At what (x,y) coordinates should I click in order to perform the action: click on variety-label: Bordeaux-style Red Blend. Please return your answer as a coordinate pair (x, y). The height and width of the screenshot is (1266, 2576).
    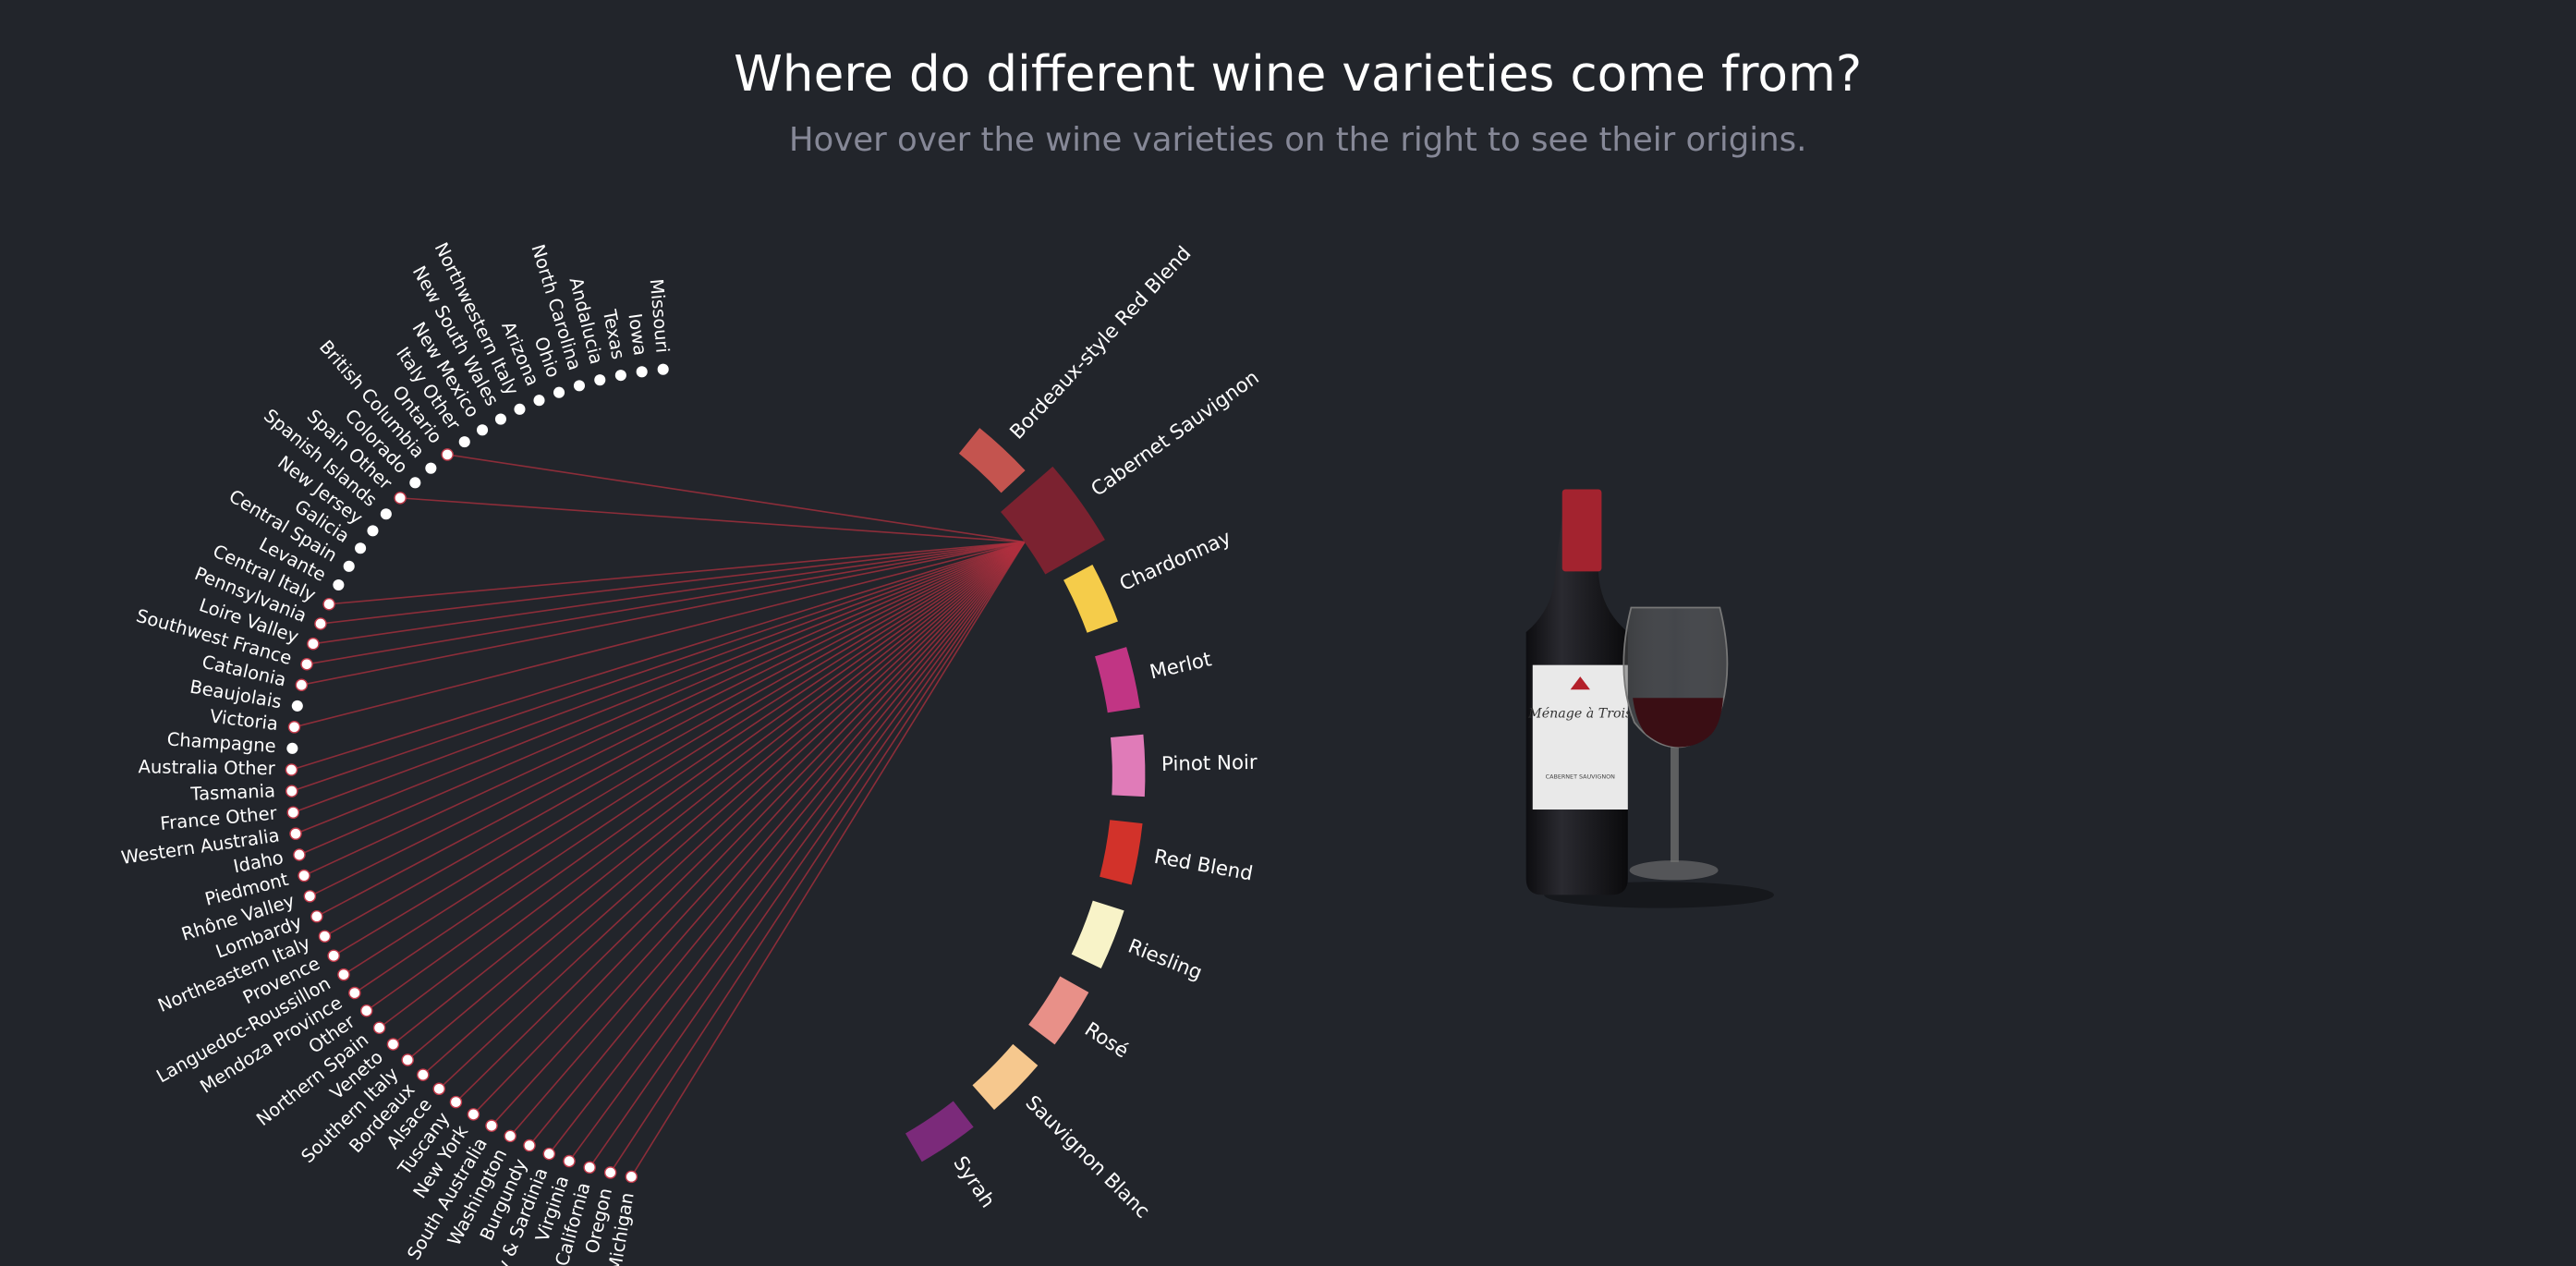
    Looking at the image, I should click on (1100, 343).